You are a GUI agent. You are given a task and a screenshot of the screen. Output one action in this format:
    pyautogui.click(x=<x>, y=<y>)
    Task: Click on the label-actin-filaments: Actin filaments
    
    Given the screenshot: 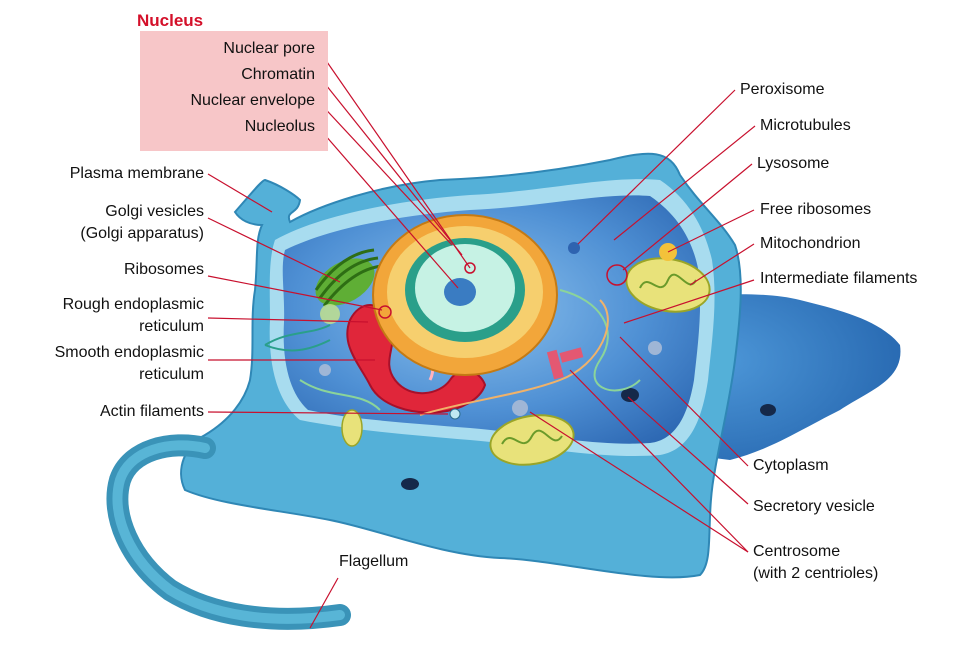 What is the action you would take?
    pyautogui.click(x=151, y=411)
    